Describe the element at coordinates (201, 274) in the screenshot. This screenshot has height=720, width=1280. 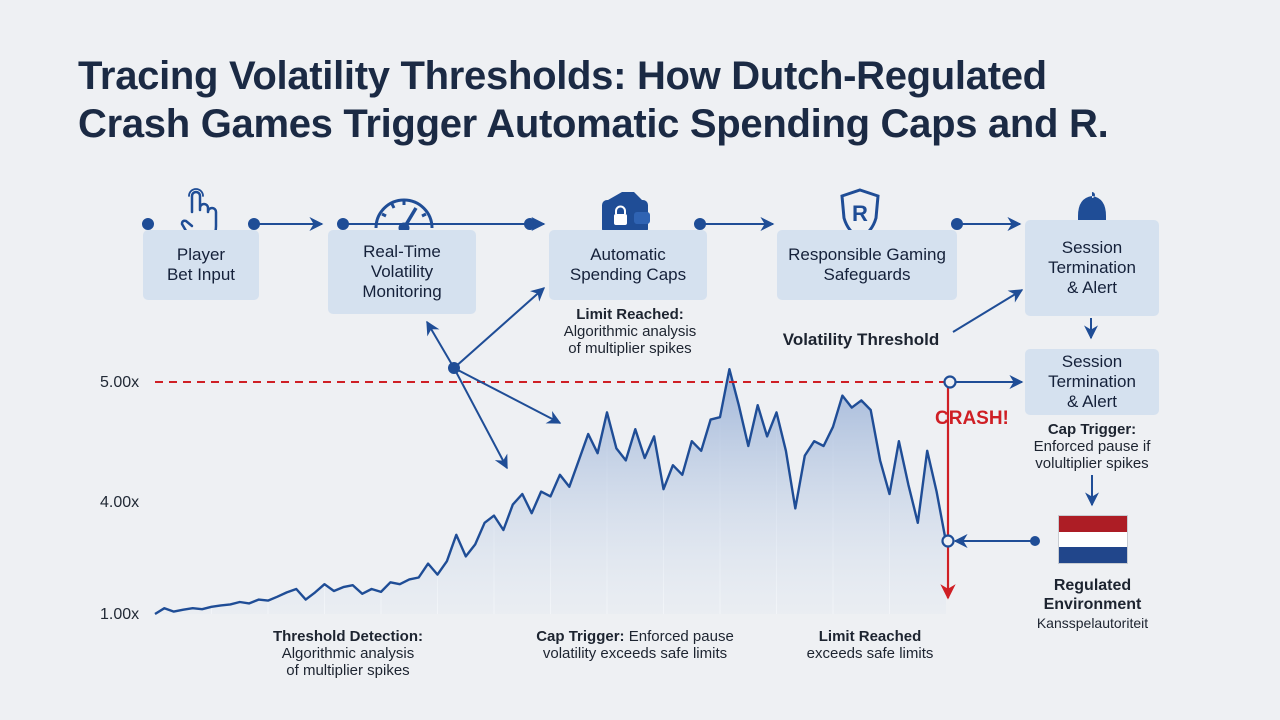
I see `flow-box-player-line-2: Bet Input` at that location.